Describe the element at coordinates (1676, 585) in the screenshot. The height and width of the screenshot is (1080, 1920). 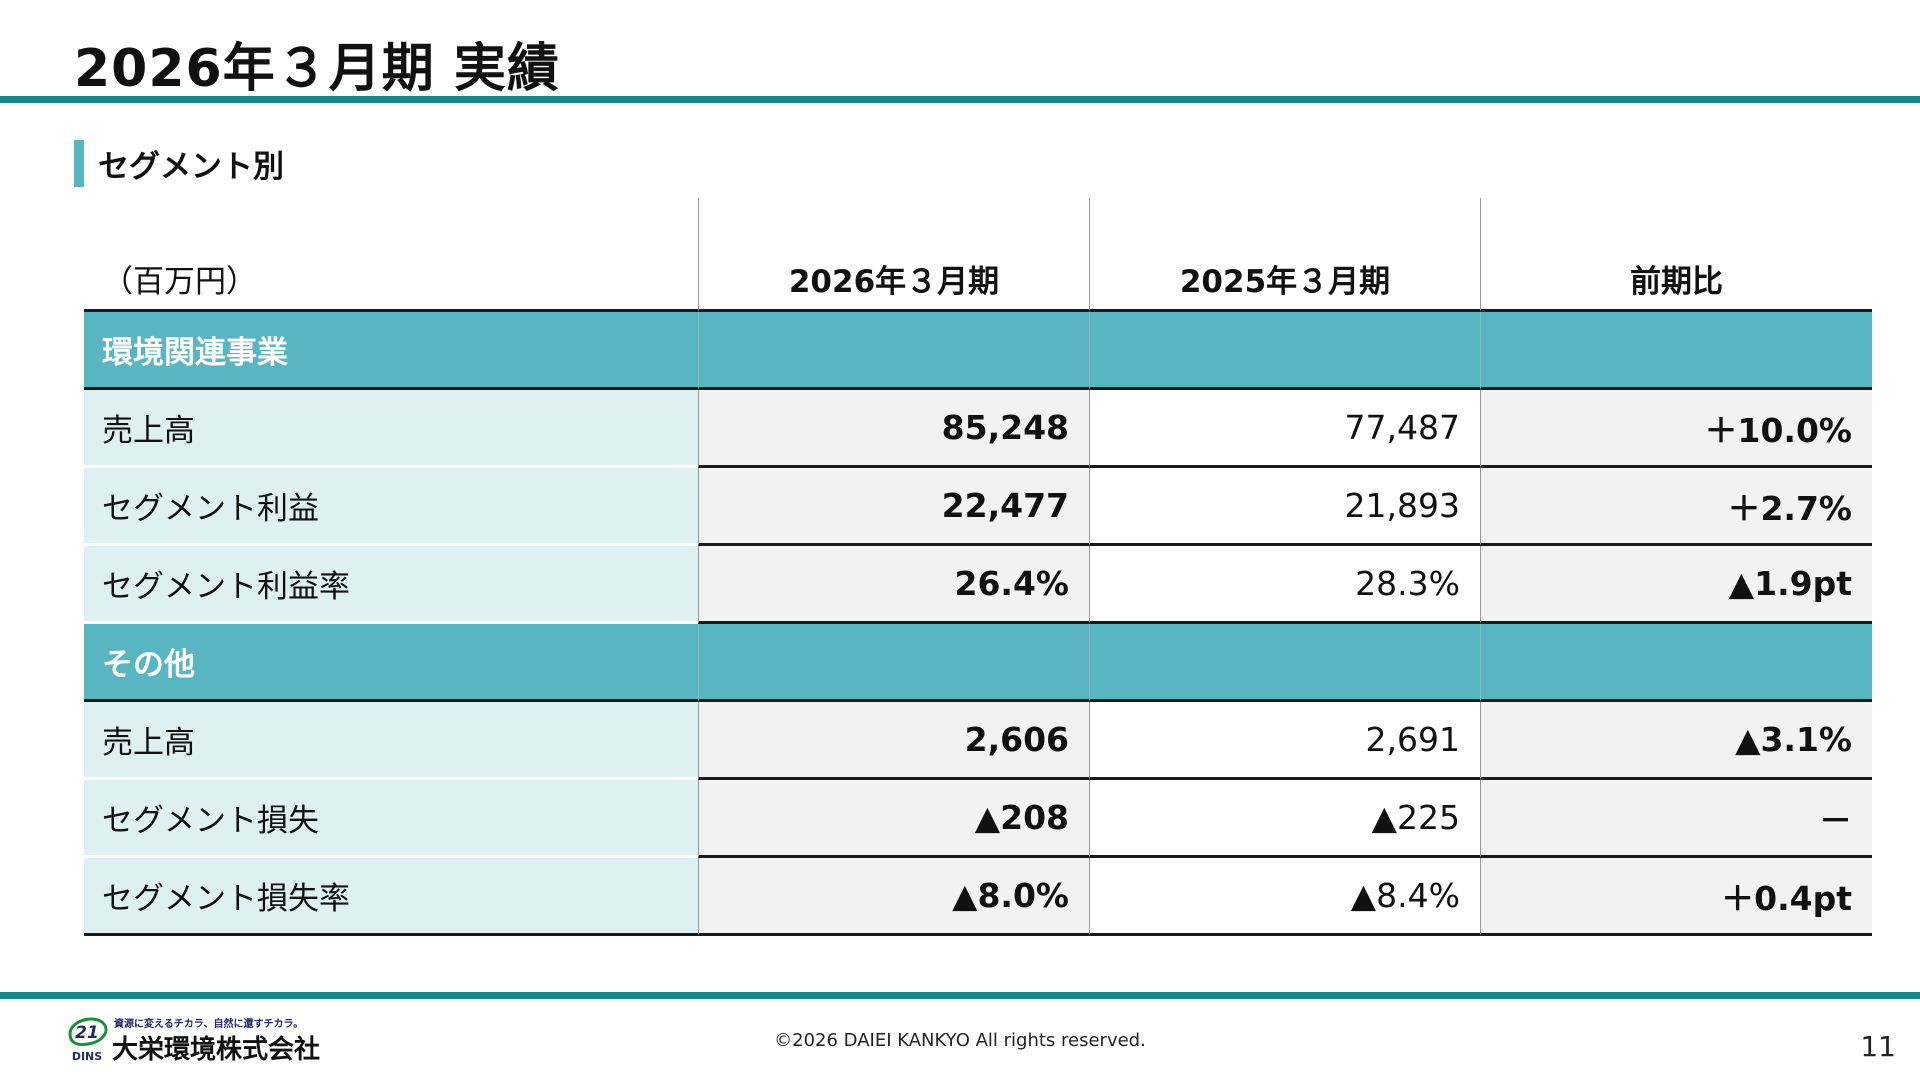
I see `yoy-value: ▲1.9pt` at that location.